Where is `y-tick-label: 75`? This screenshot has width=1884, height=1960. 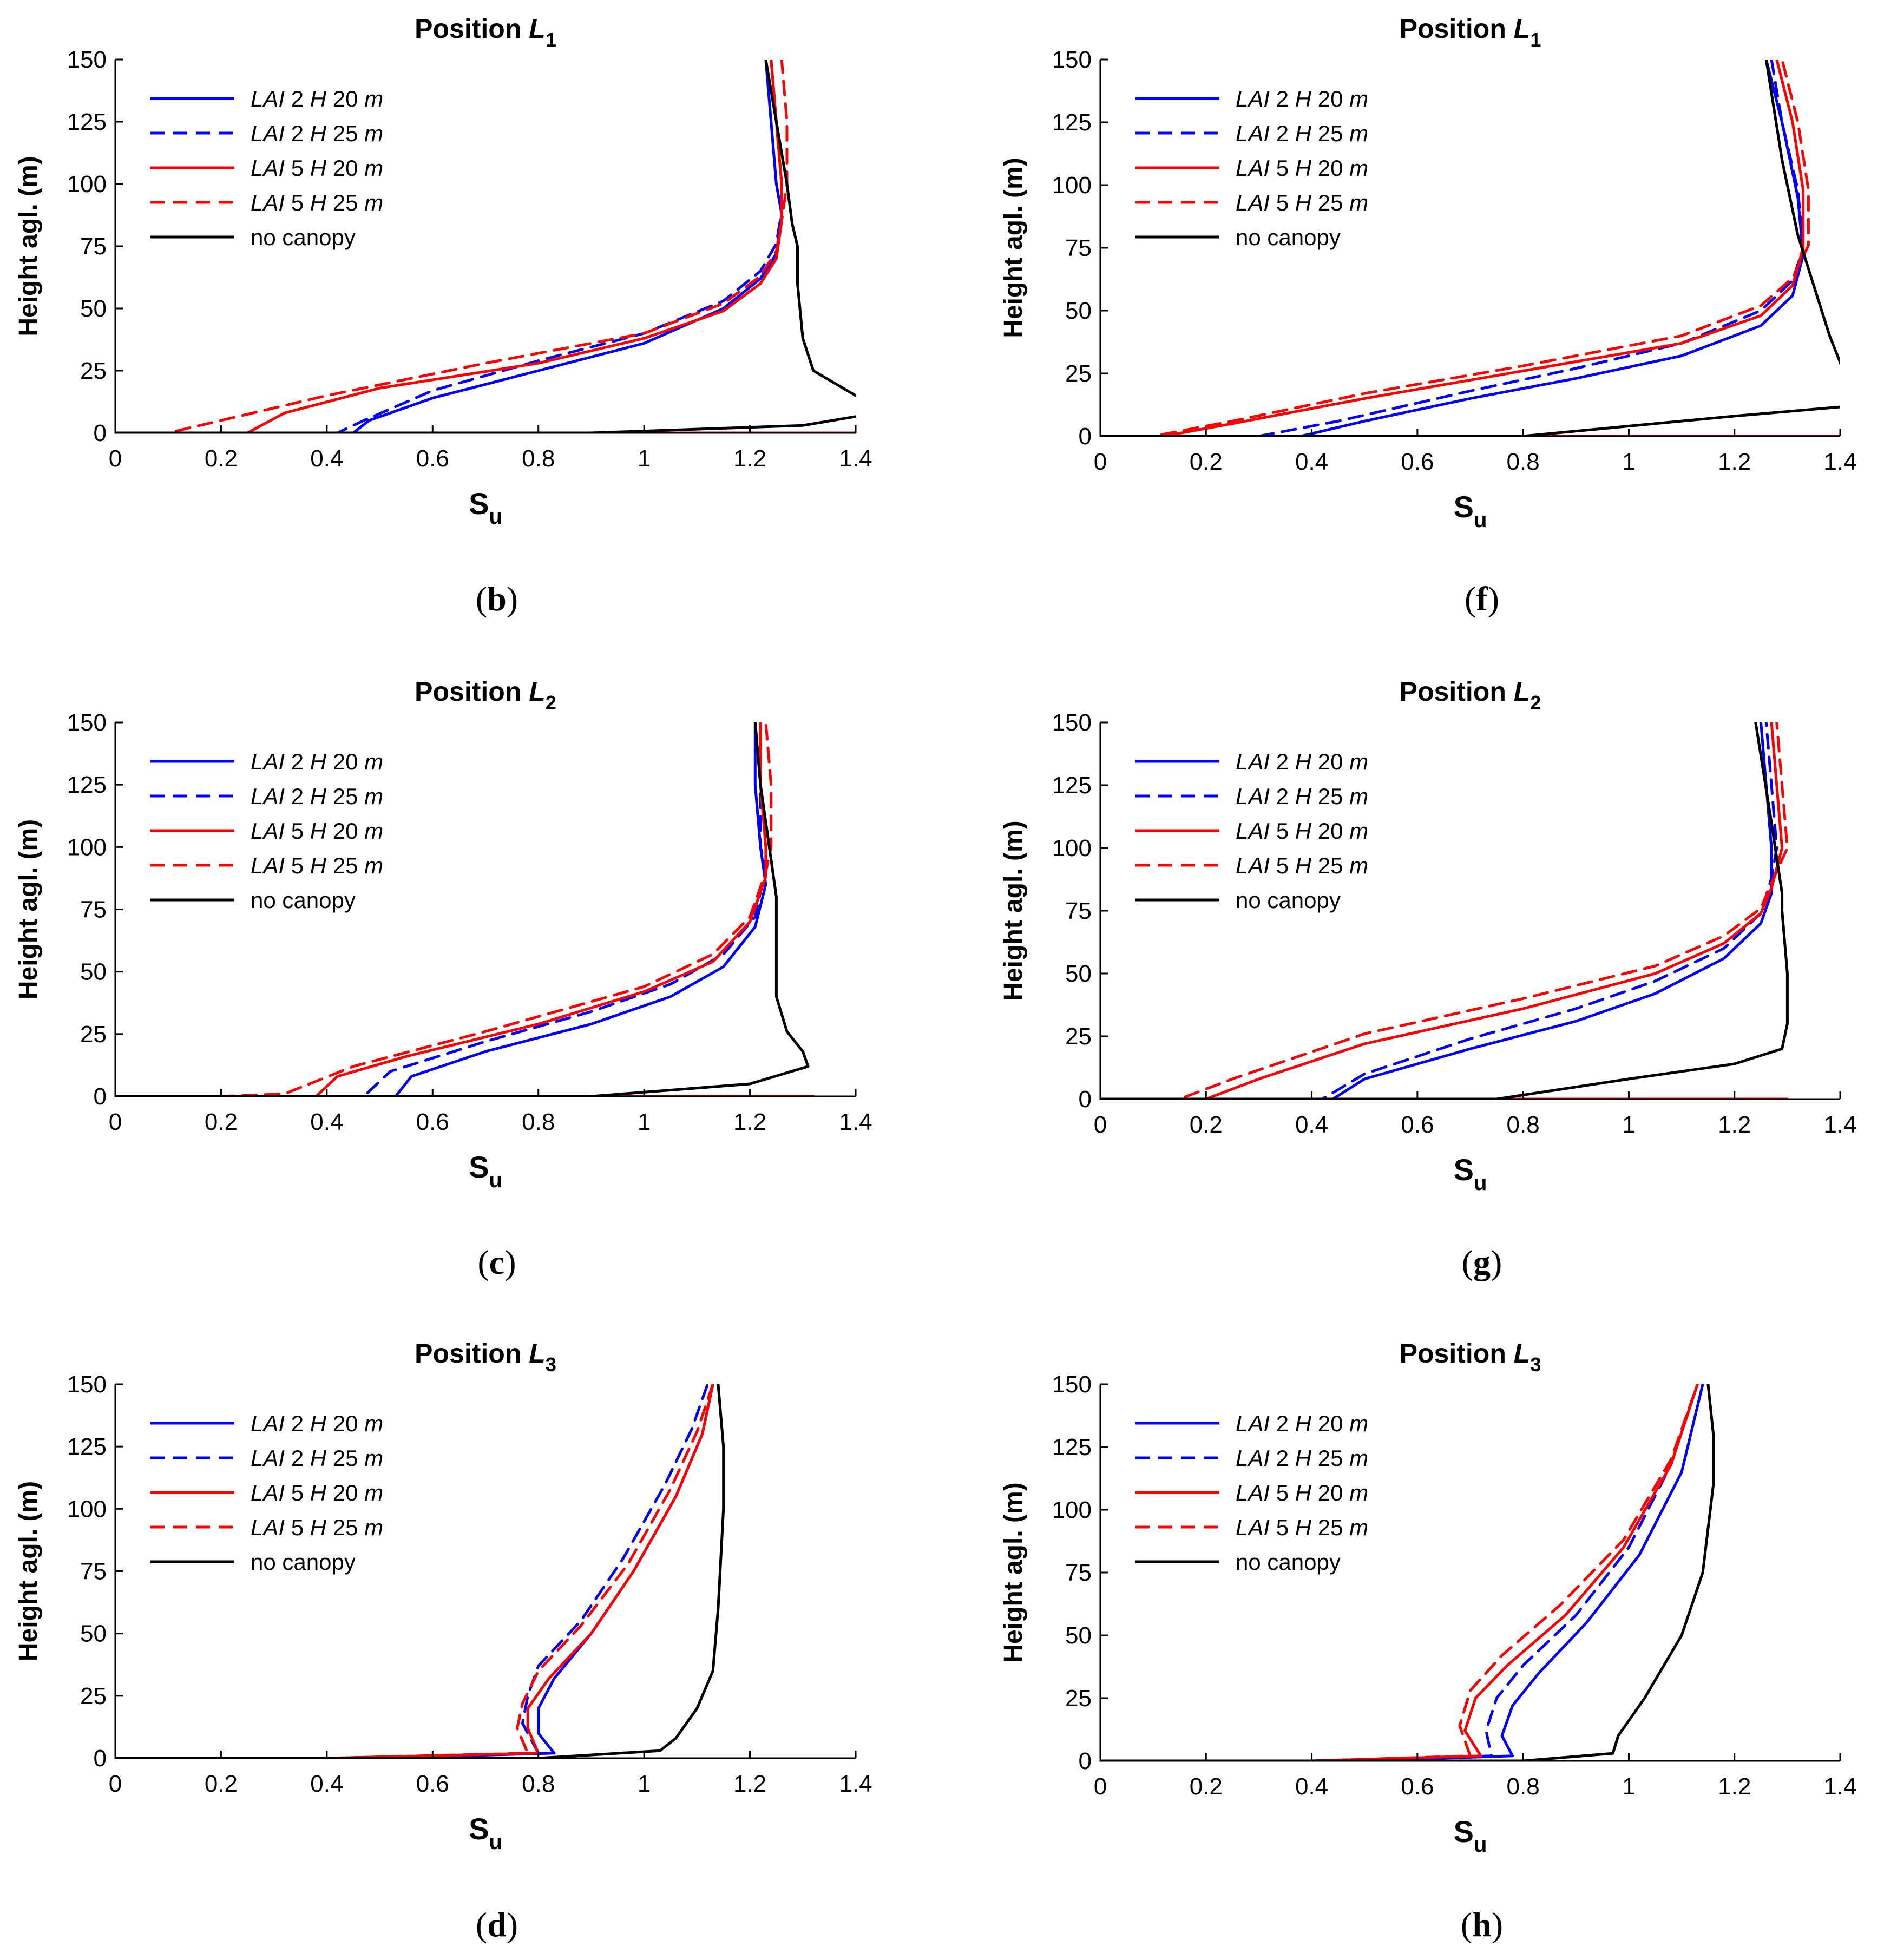
y-tick-label: 75 is located at coordinates (1078, 911).